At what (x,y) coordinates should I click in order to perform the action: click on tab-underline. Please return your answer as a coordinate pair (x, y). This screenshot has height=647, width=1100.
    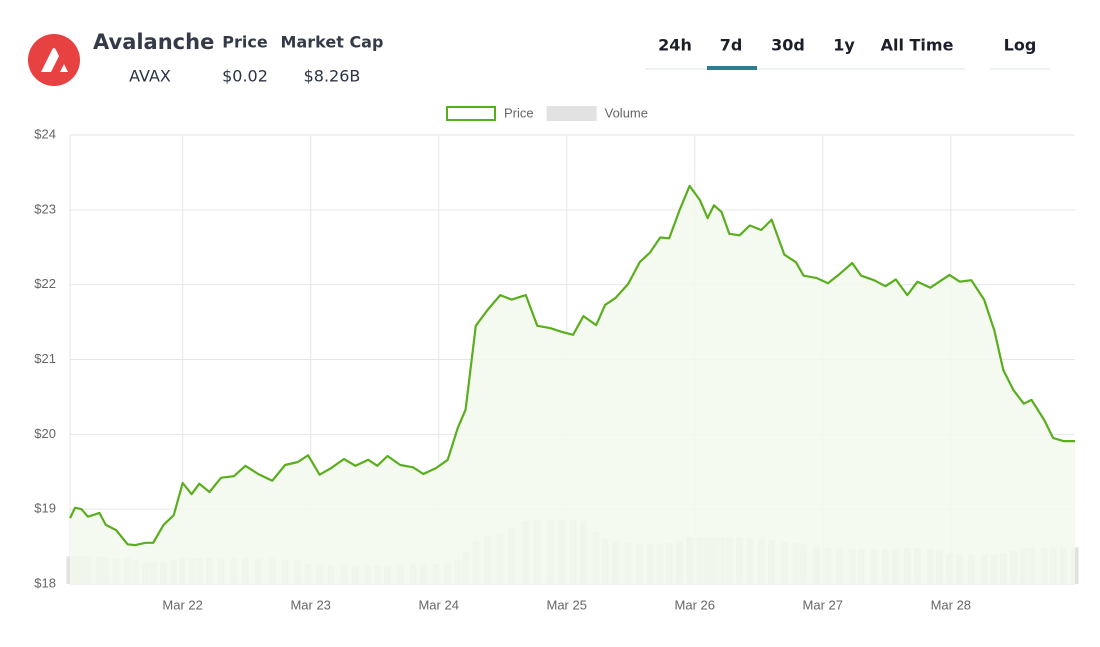
    Looking at the image, I should click on (732, 68).